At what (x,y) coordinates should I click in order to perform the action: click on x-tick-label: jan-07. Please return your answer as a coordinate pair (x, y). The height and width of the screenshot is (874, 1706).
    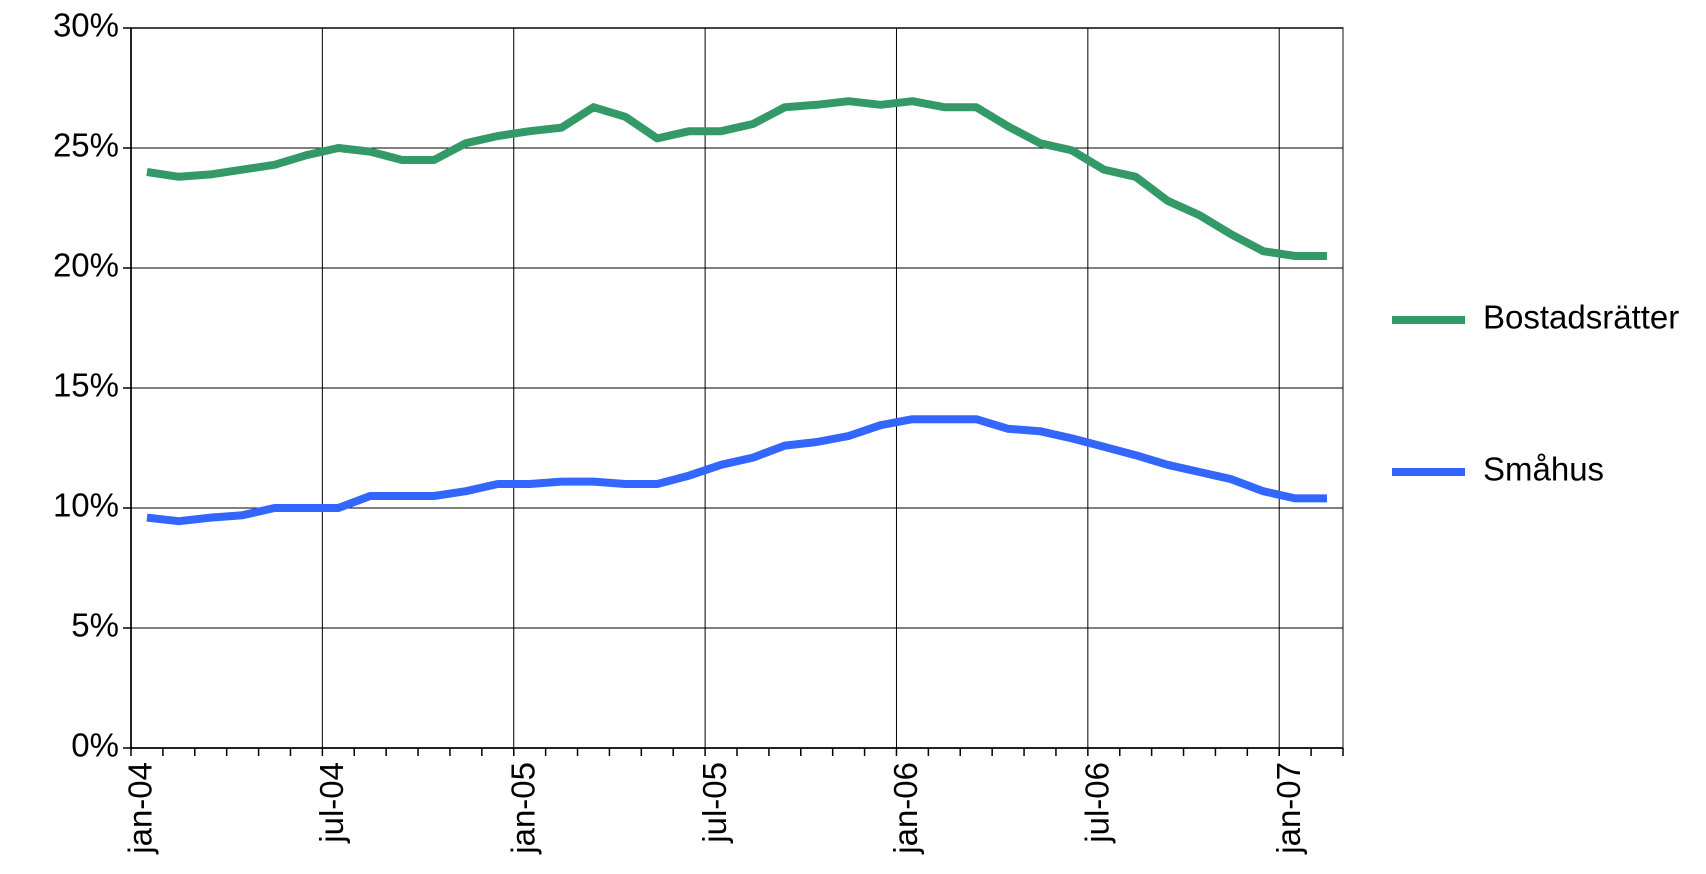
    Looking at the image, I should click on (1288, 808).